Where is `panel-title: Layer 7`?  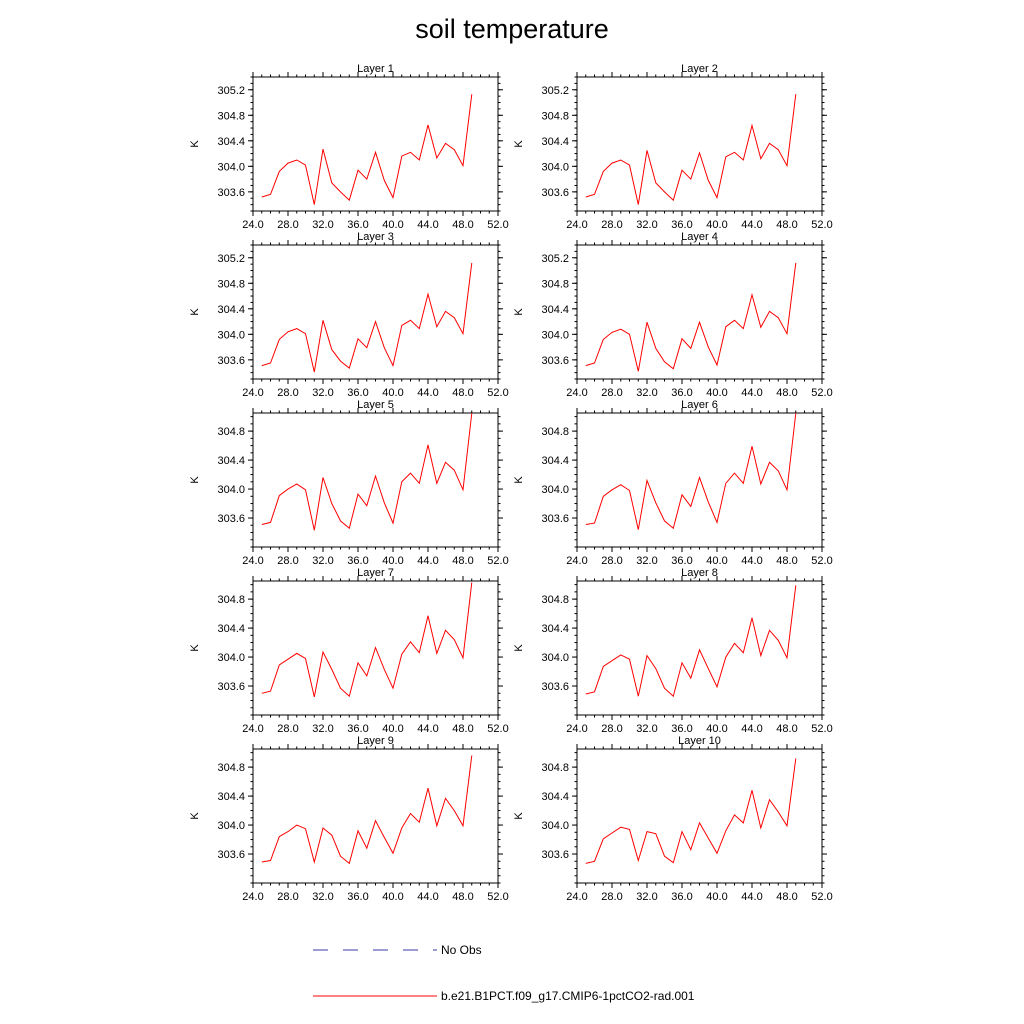 panel-title: Layer 7 is located at coordinates (375, 573).